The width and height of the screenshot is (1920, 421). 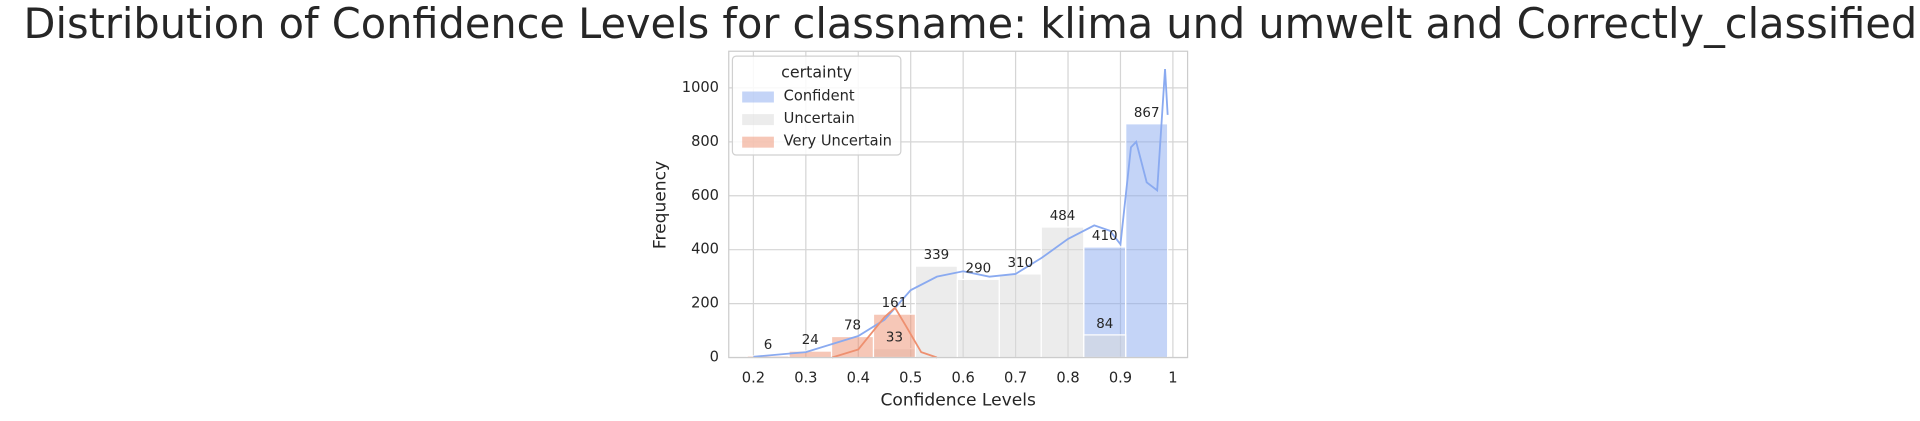 I want to click on y-tick-label: 800, so click(x=705, y=141).